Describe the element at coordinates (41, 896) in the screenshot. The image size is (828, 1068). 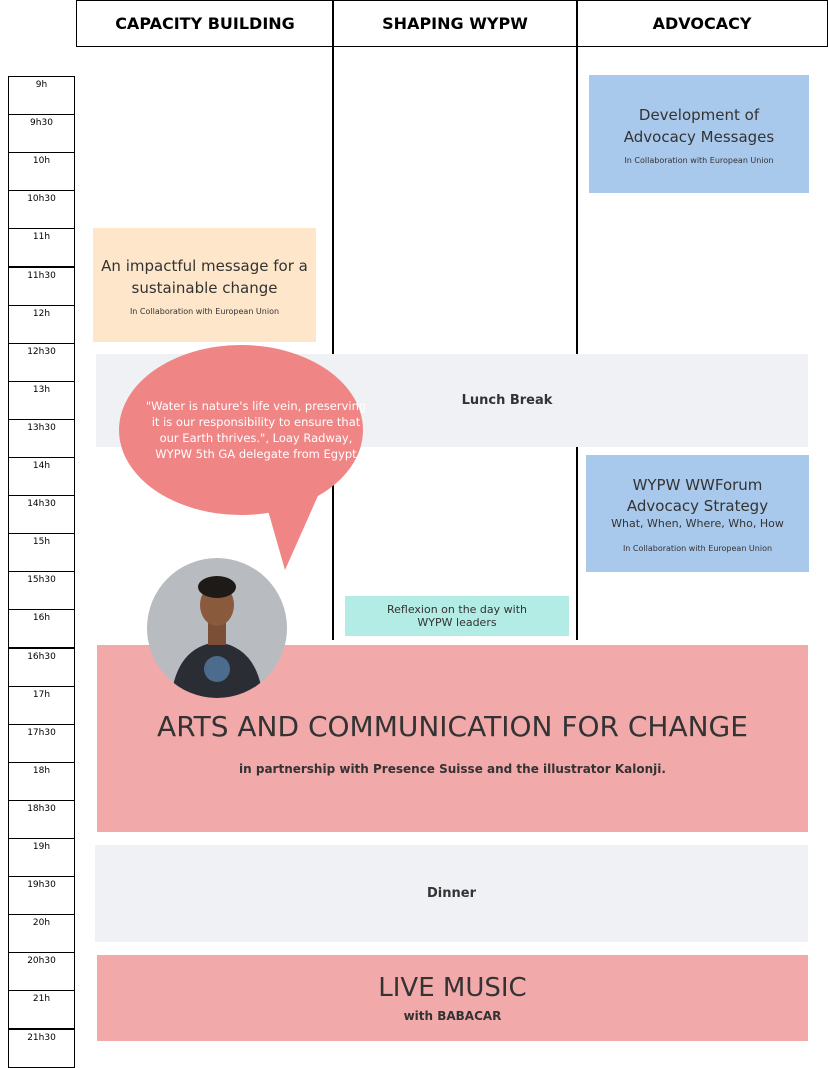
I see `time-slot: 19h30` at that location.